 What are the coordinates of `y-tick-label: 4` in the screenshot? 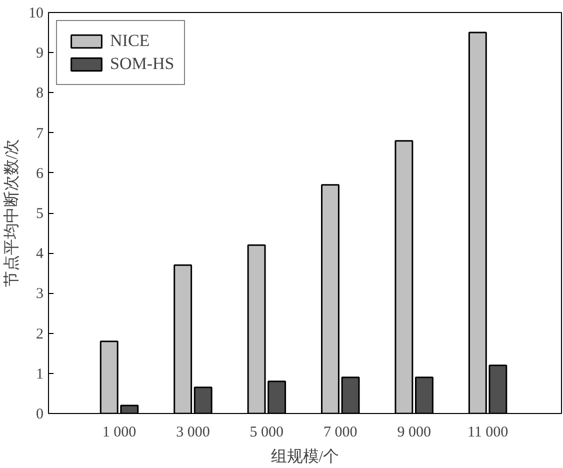 It's located at (40, 254).